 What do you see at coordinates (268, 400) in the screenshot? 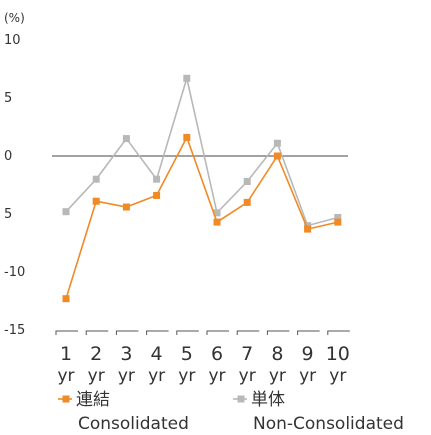
I see `legend-label-ja: 単体` at bounding box center [268, 400].